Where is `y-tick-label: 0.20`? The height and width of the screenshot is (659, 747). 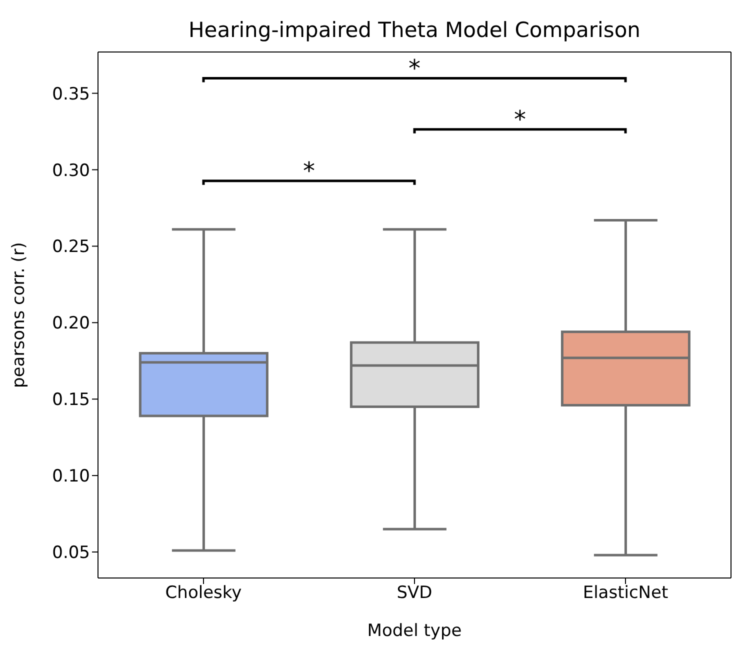 y-tick-label: 0.20 is located at coordinates (71, 324).